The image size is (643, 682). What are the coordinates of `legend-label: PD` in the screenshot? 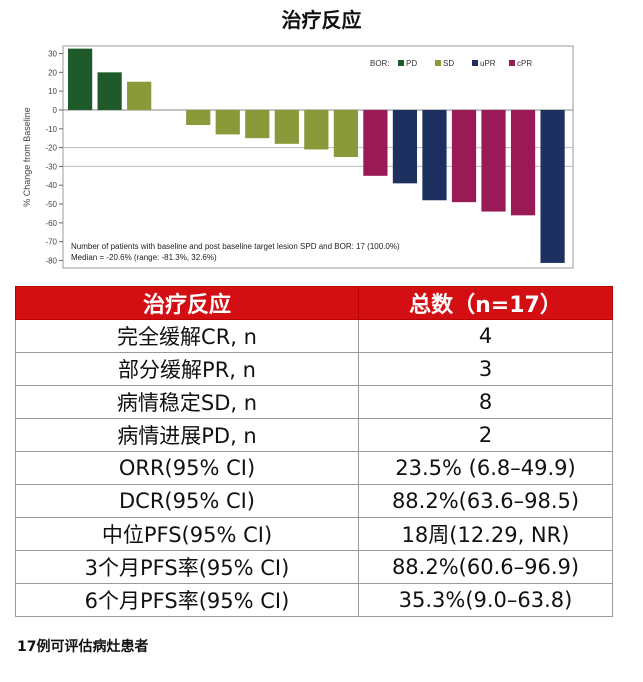 It's located at (411, 63).